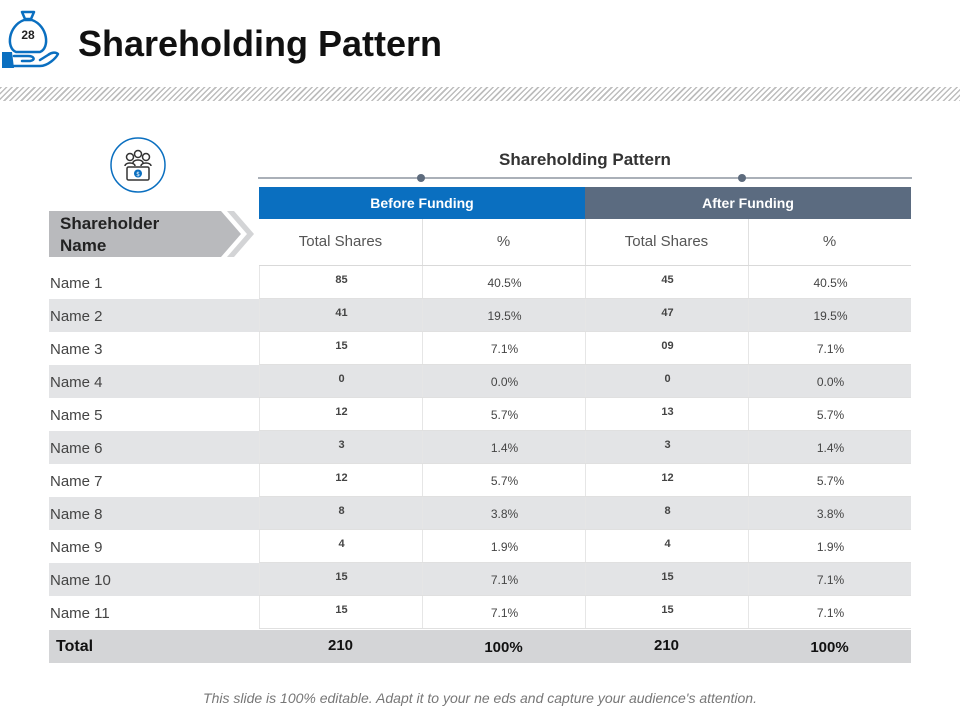  I want to click on table-row: Name 6 3 1.4% 3 1.4%, so click(480, 447).